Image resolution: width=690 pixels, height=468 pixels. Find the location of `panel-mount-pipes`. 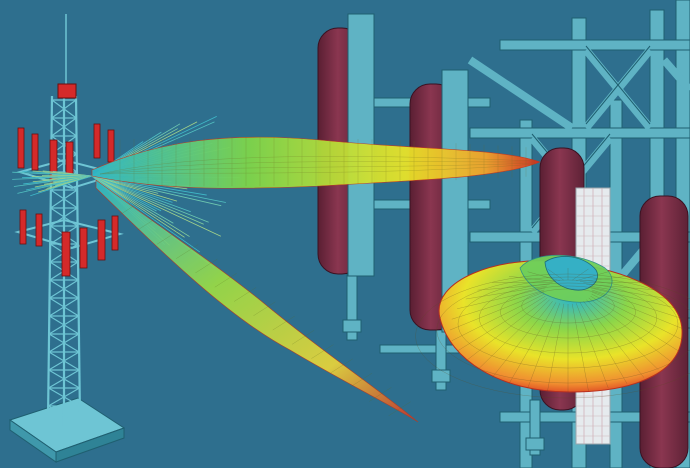

panel-mount-pipes is located at coordinates (443, 362).